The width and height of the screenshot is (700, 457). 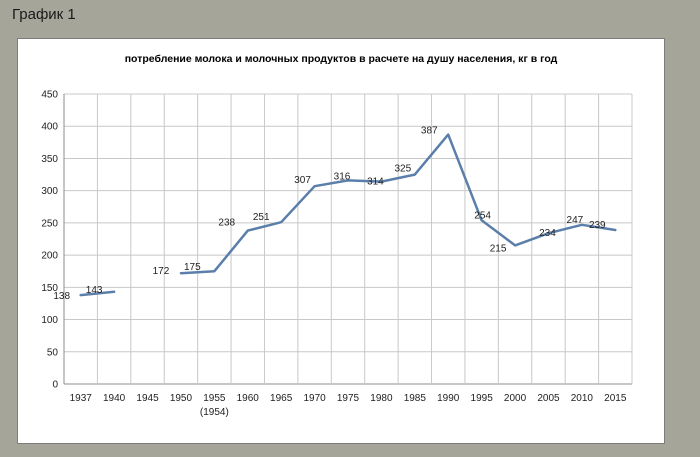 I want to click on y-tick-label: 250, so click(x=49, y=223).